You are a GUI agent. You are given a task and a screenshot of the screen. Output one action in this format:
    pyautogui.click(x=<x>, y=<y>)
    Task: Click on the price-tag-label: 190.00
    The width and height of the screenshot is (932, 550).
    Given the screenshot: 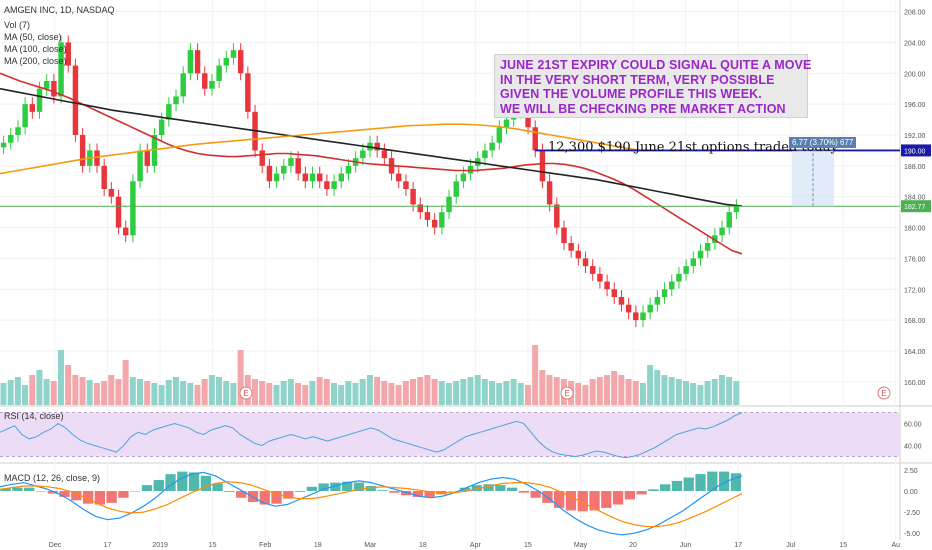 What is the action you would take?
    pyautogui.click(x=915, y=151)
    